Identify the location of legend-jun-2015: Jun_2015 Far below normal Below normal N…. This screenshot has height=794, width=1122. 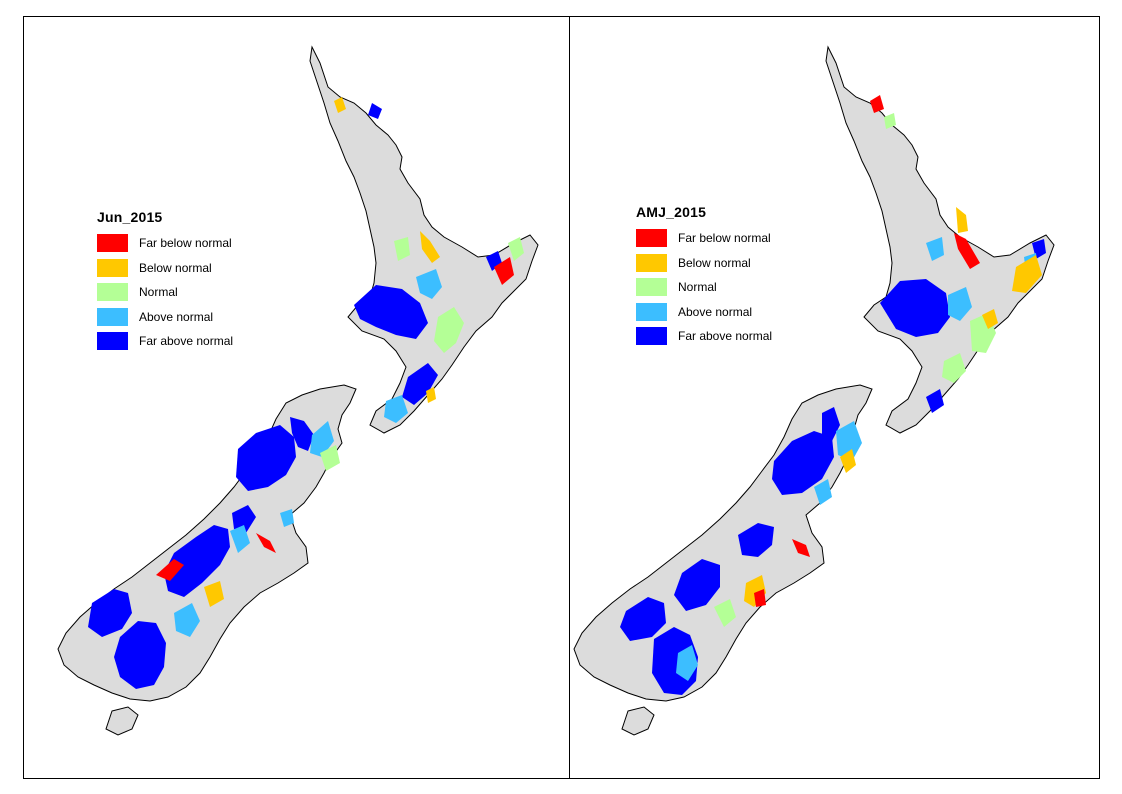
(165, 281).